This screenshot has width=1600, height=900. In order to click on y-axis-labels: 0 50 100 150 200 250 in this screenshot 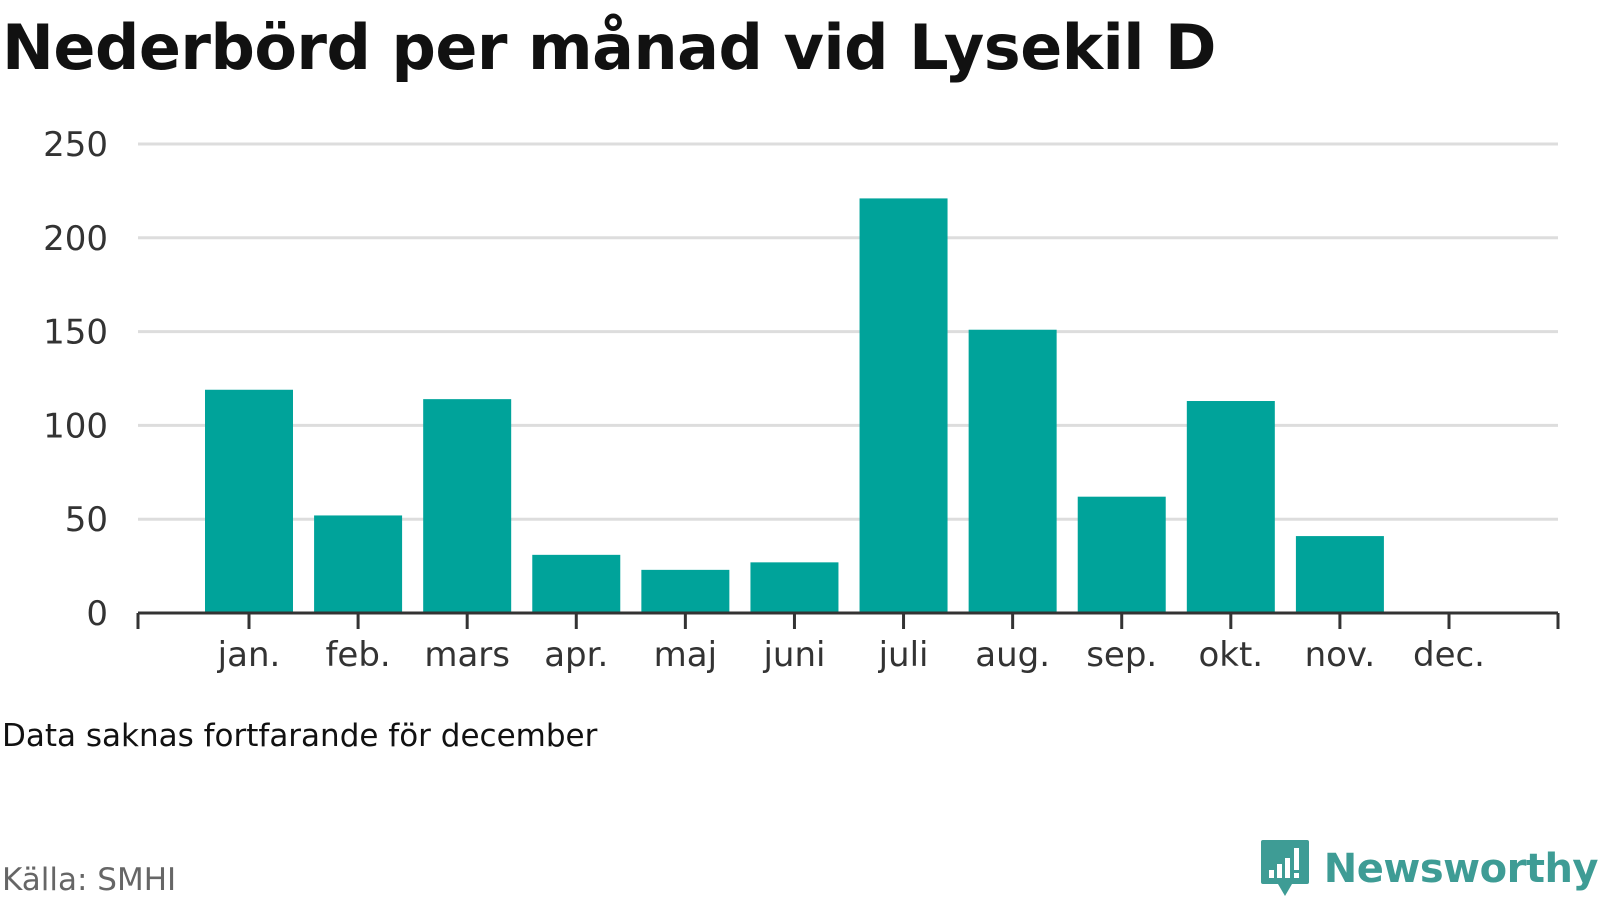, I will do `click(75, 379)`.